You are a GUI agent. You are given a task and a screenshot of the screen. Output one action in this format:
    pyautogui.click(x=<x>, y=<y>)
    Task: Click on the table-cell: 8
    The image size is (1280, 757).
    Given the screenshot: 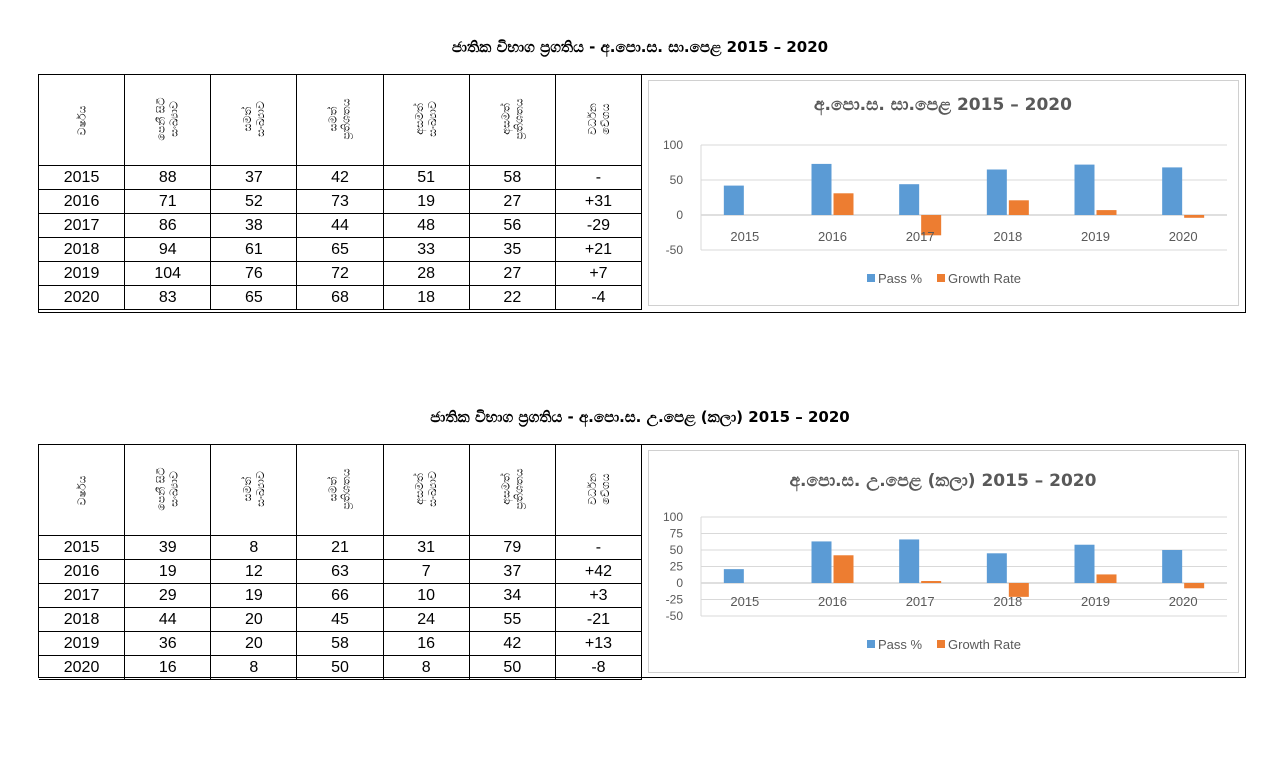 What is the action you would take?
    pyautogui.click(x=426, y=667)
    